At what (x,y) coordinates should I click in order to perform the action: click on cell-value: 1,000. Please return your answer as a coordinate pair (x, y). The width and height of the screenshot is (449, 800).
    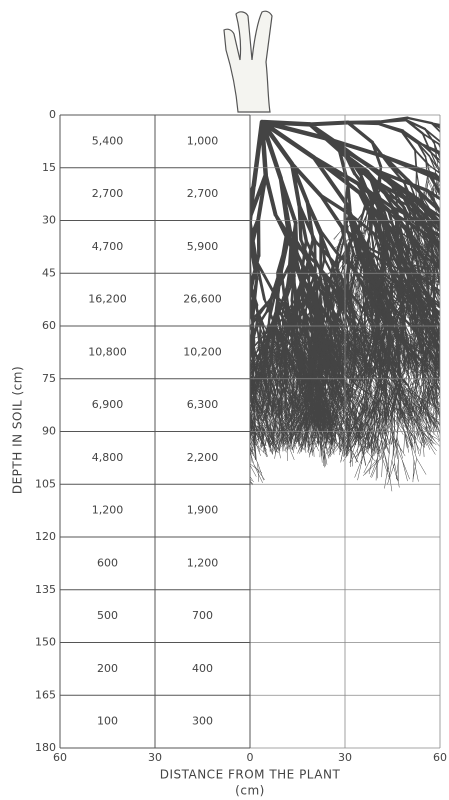
    Looking at the image, I should click on (203, 140).